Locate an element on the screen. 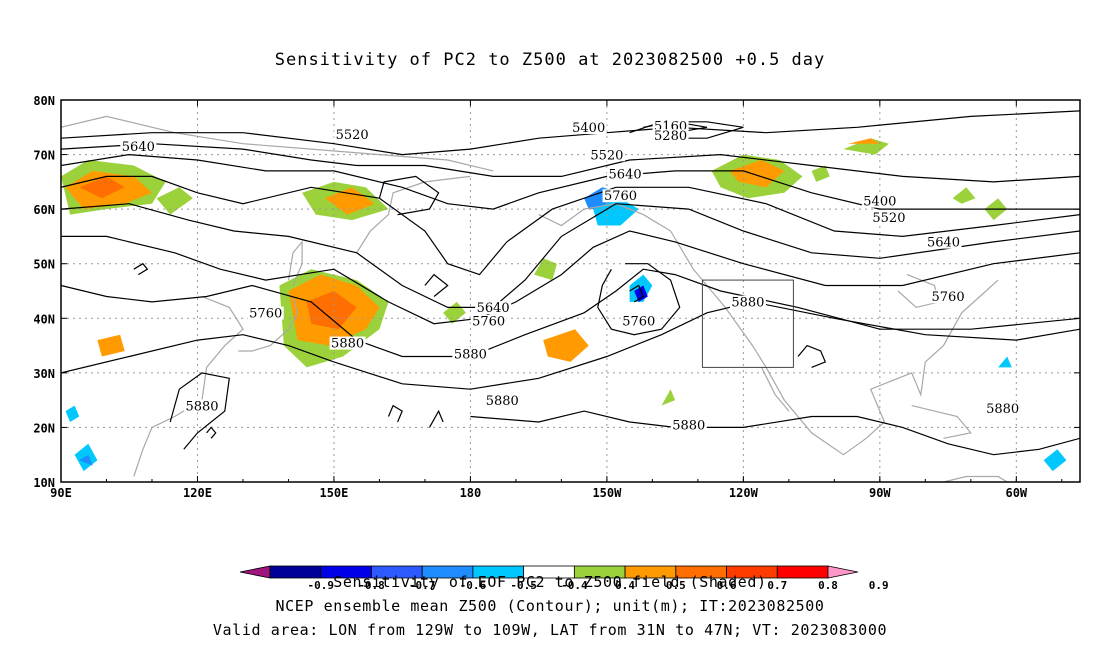 This screenshot has width=1100, height=650. lat-label: 40N is located at coordinates (44, 319).